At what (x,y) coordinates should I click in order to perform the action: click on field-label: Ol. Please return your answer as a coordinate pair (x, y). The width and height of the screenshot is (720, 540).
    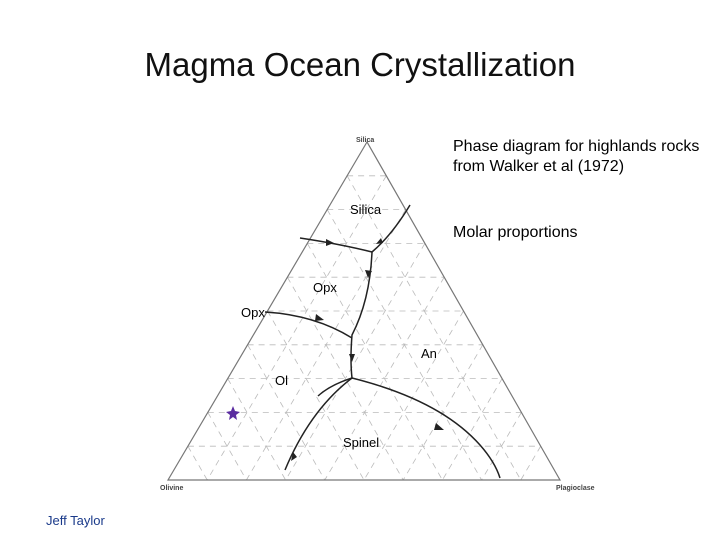
    Looking at the image, I should click on (281, 380).